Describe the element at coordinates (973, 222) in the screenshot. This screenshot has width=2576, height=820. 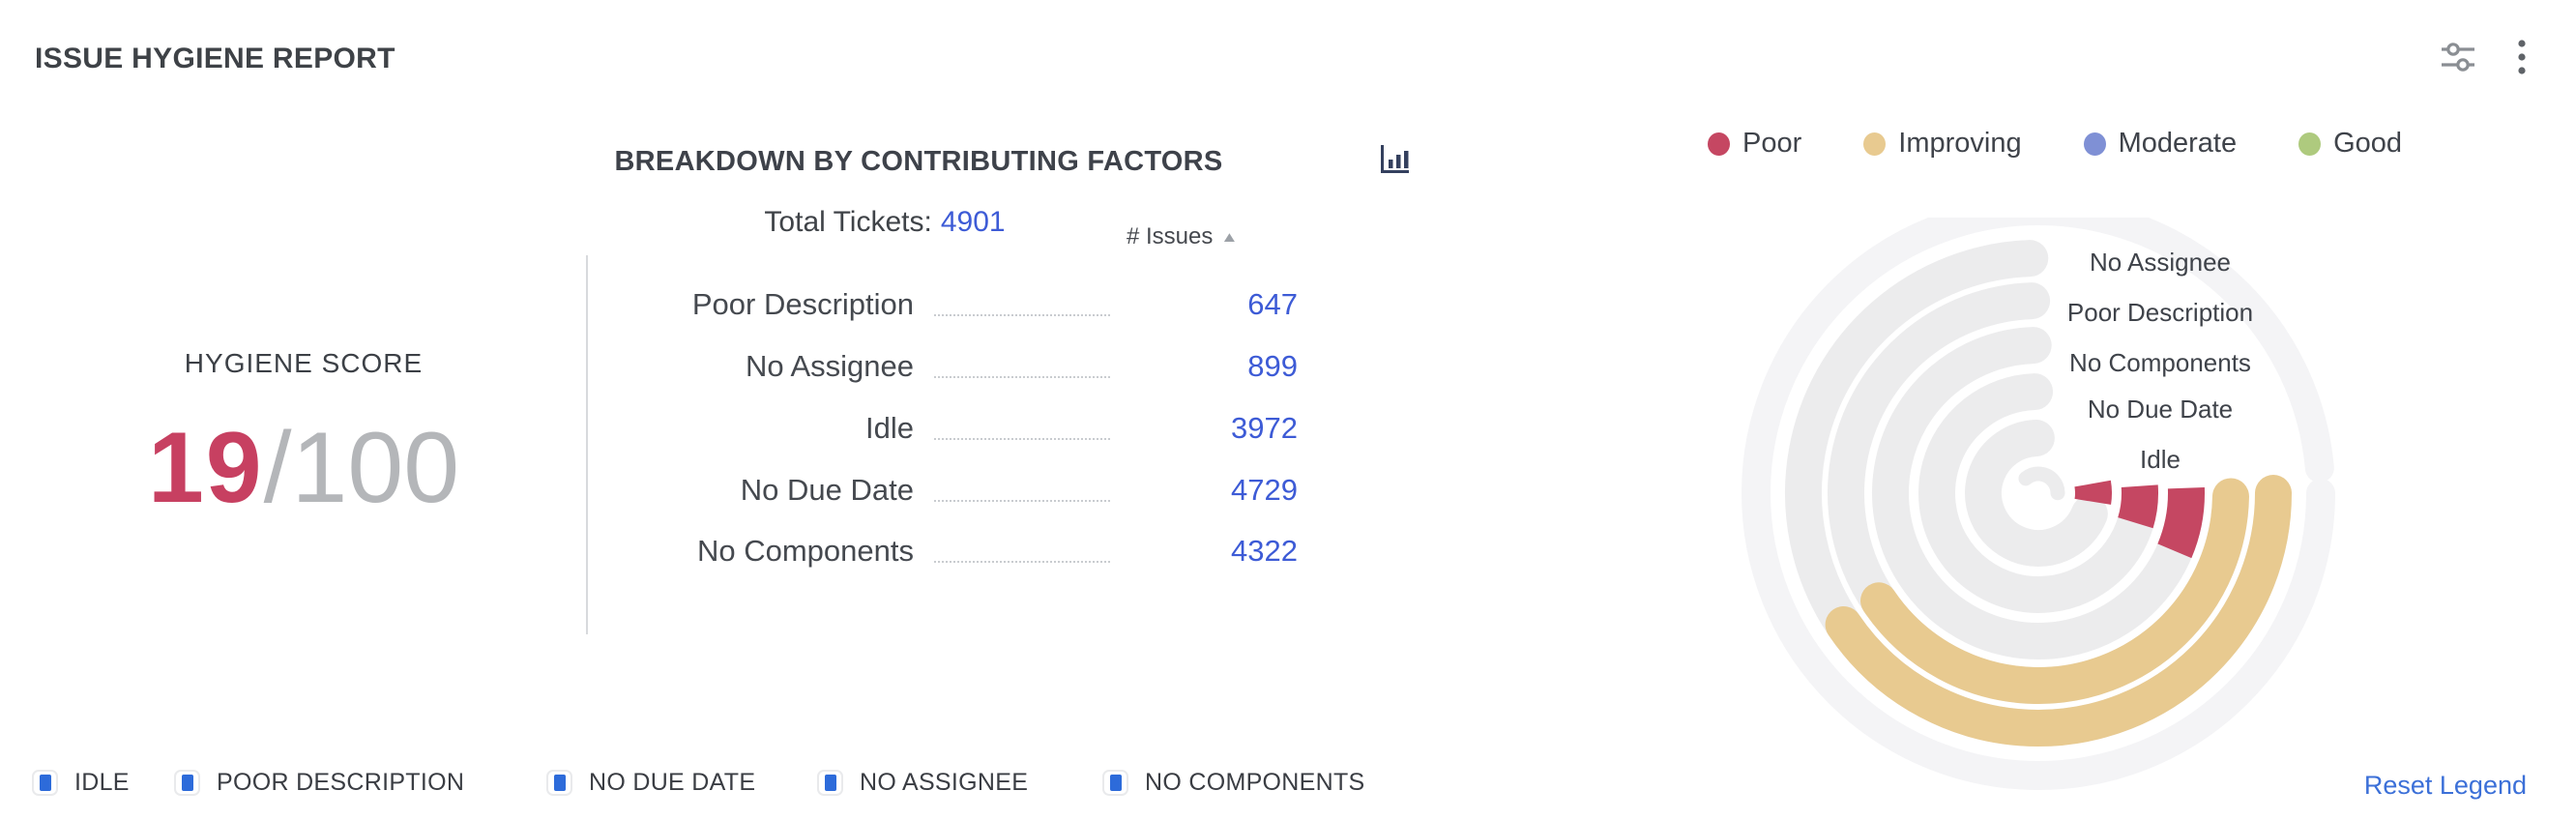
I see `total-tickets-value: 4901` at that location.